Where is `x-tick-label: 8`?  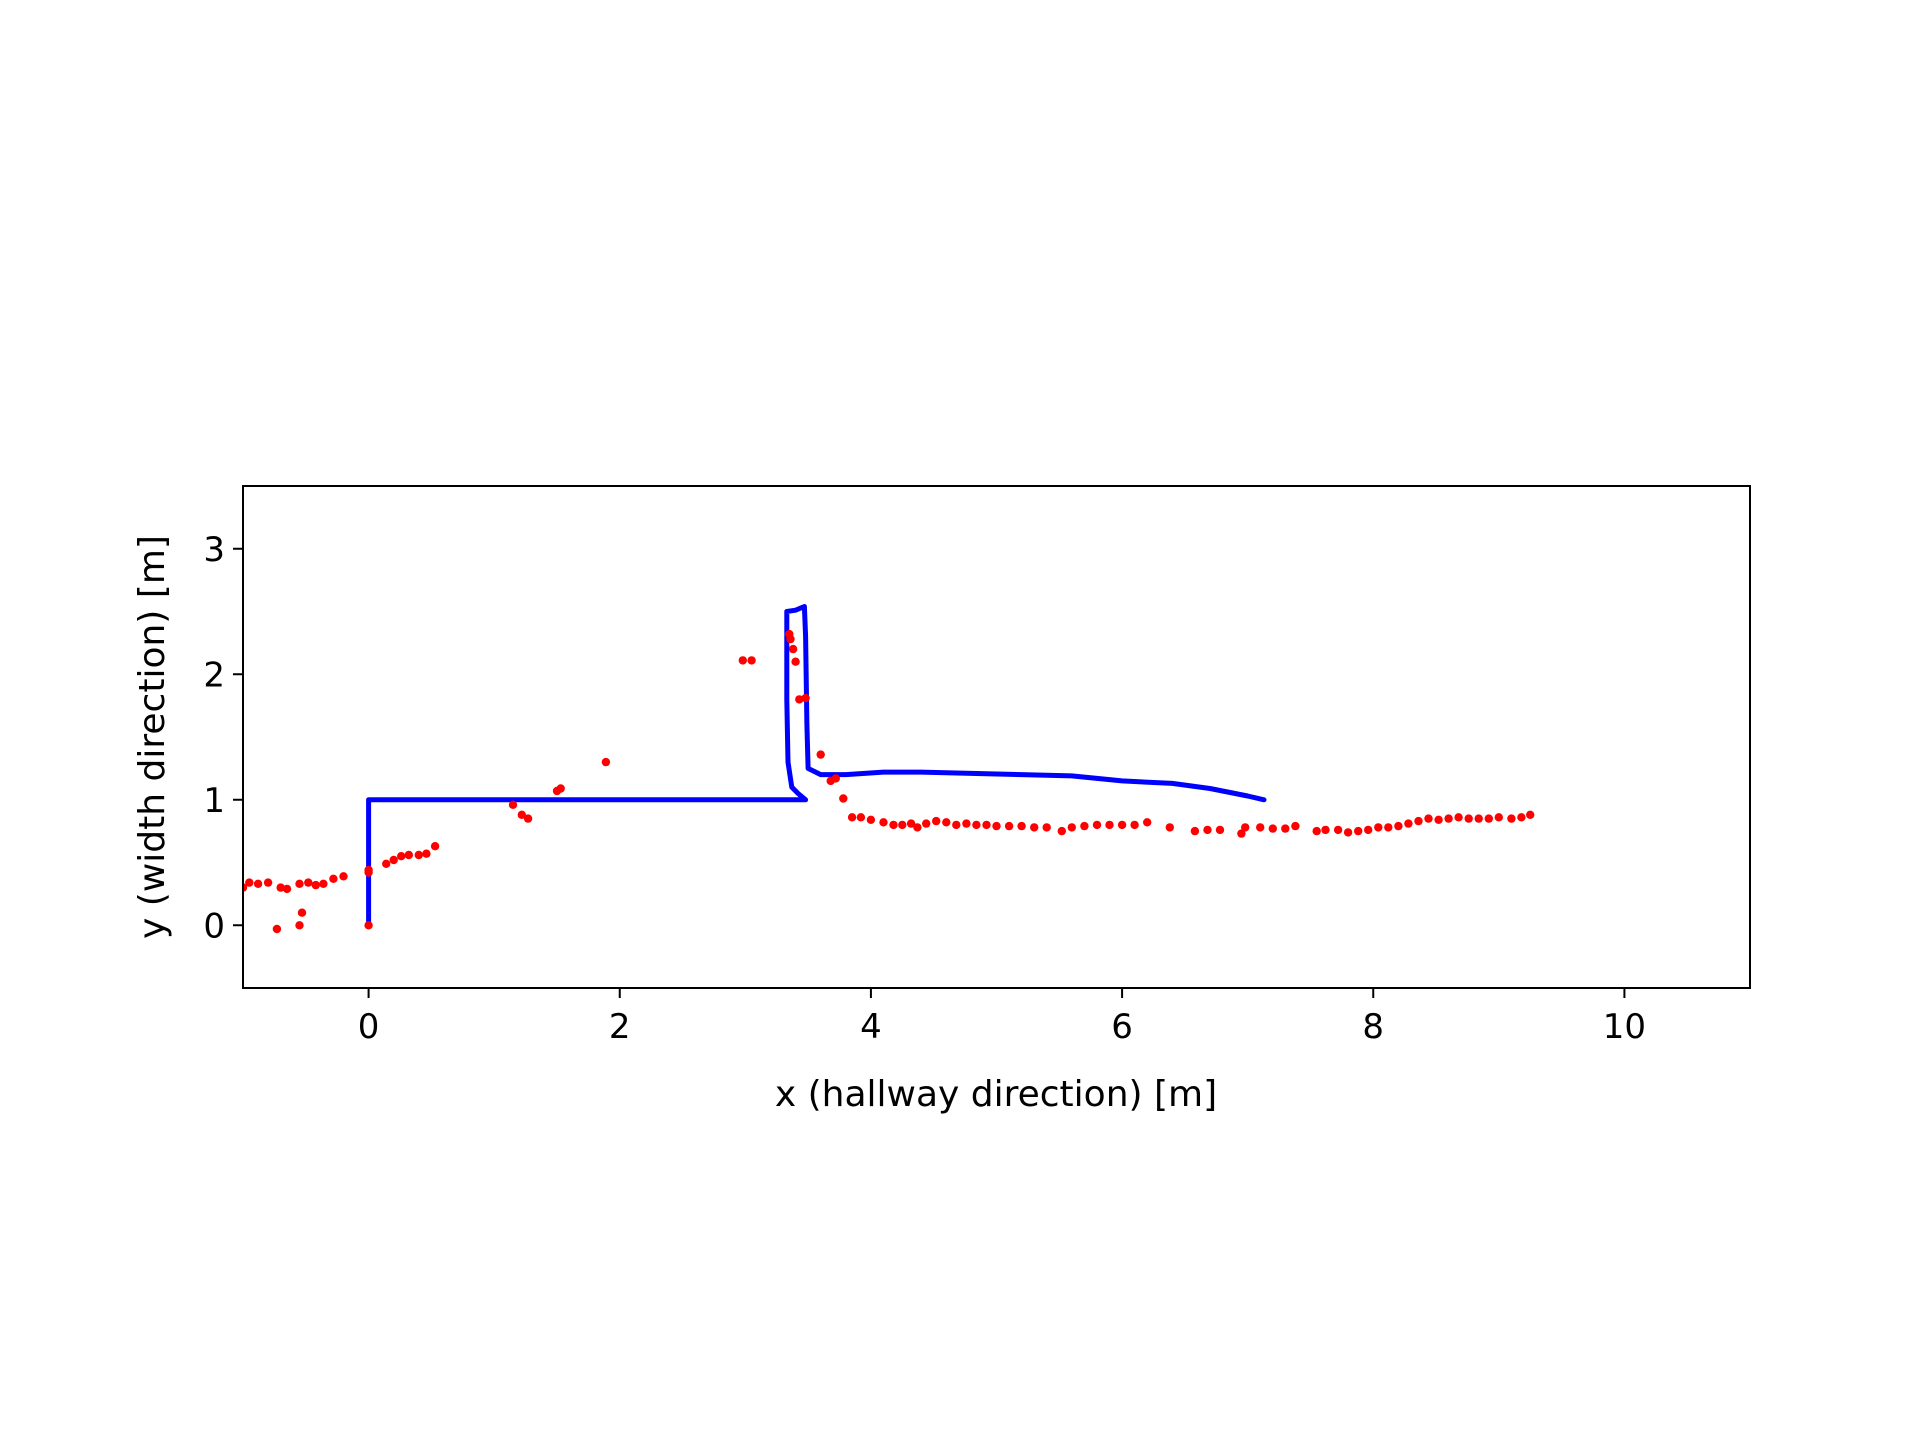
x-tick-label: 8 is located at coordinates (1373, 1027).